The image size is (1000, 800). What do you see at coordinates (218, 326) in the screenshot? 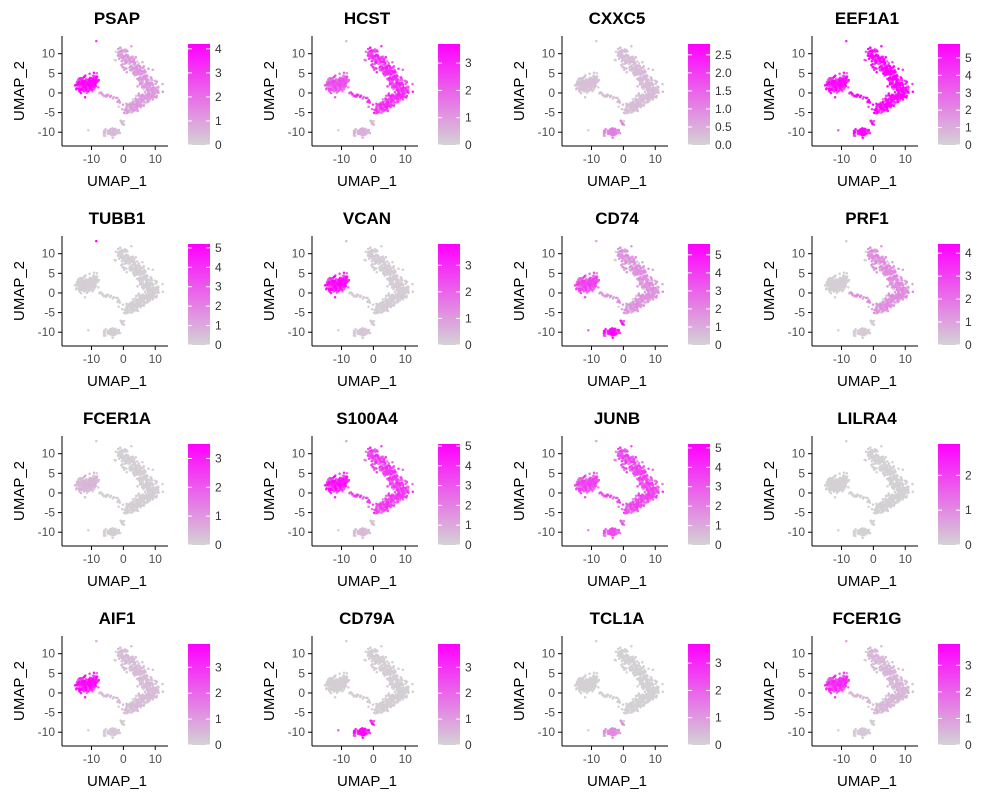
I see `legend-tick-label: 1` at bounding box center [218, 326].